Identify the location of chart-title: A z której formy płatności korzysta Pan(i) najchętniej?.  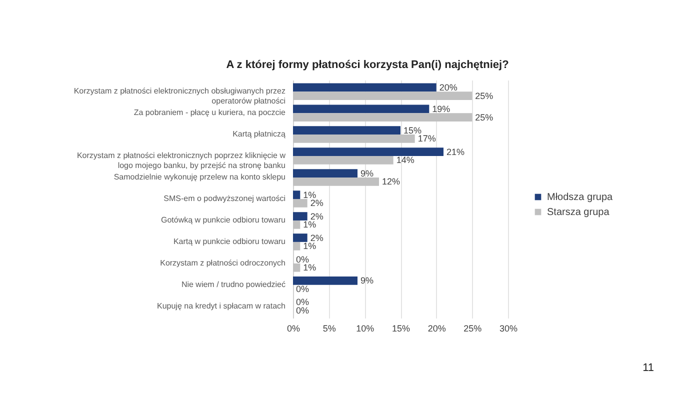
(368, 65).